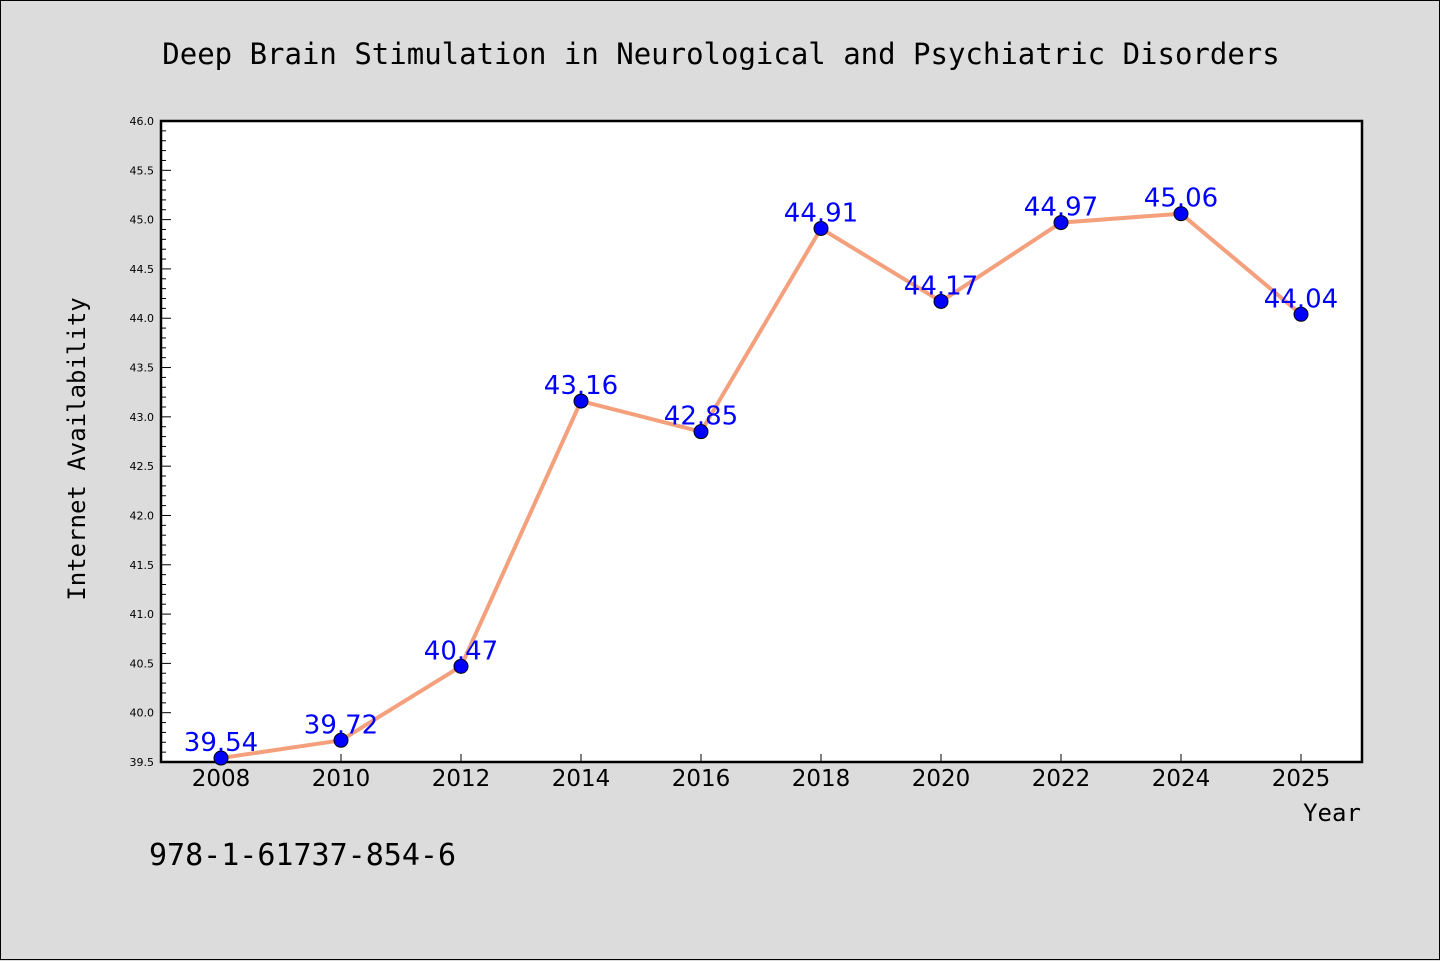 The width and height of the screenshot is (1440, 961). Describe the element at coordinates (761, 773) in the screenshot. I see `x-axis: 2008 2010 2012 2014 2016 2018 2020 2022 2024 2025` at that location.